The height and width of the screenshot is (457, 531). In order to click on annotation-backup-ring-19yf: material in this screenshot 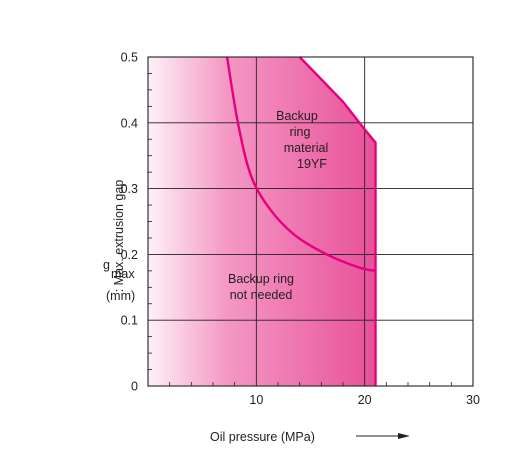, I will do `click(306, 148)`.